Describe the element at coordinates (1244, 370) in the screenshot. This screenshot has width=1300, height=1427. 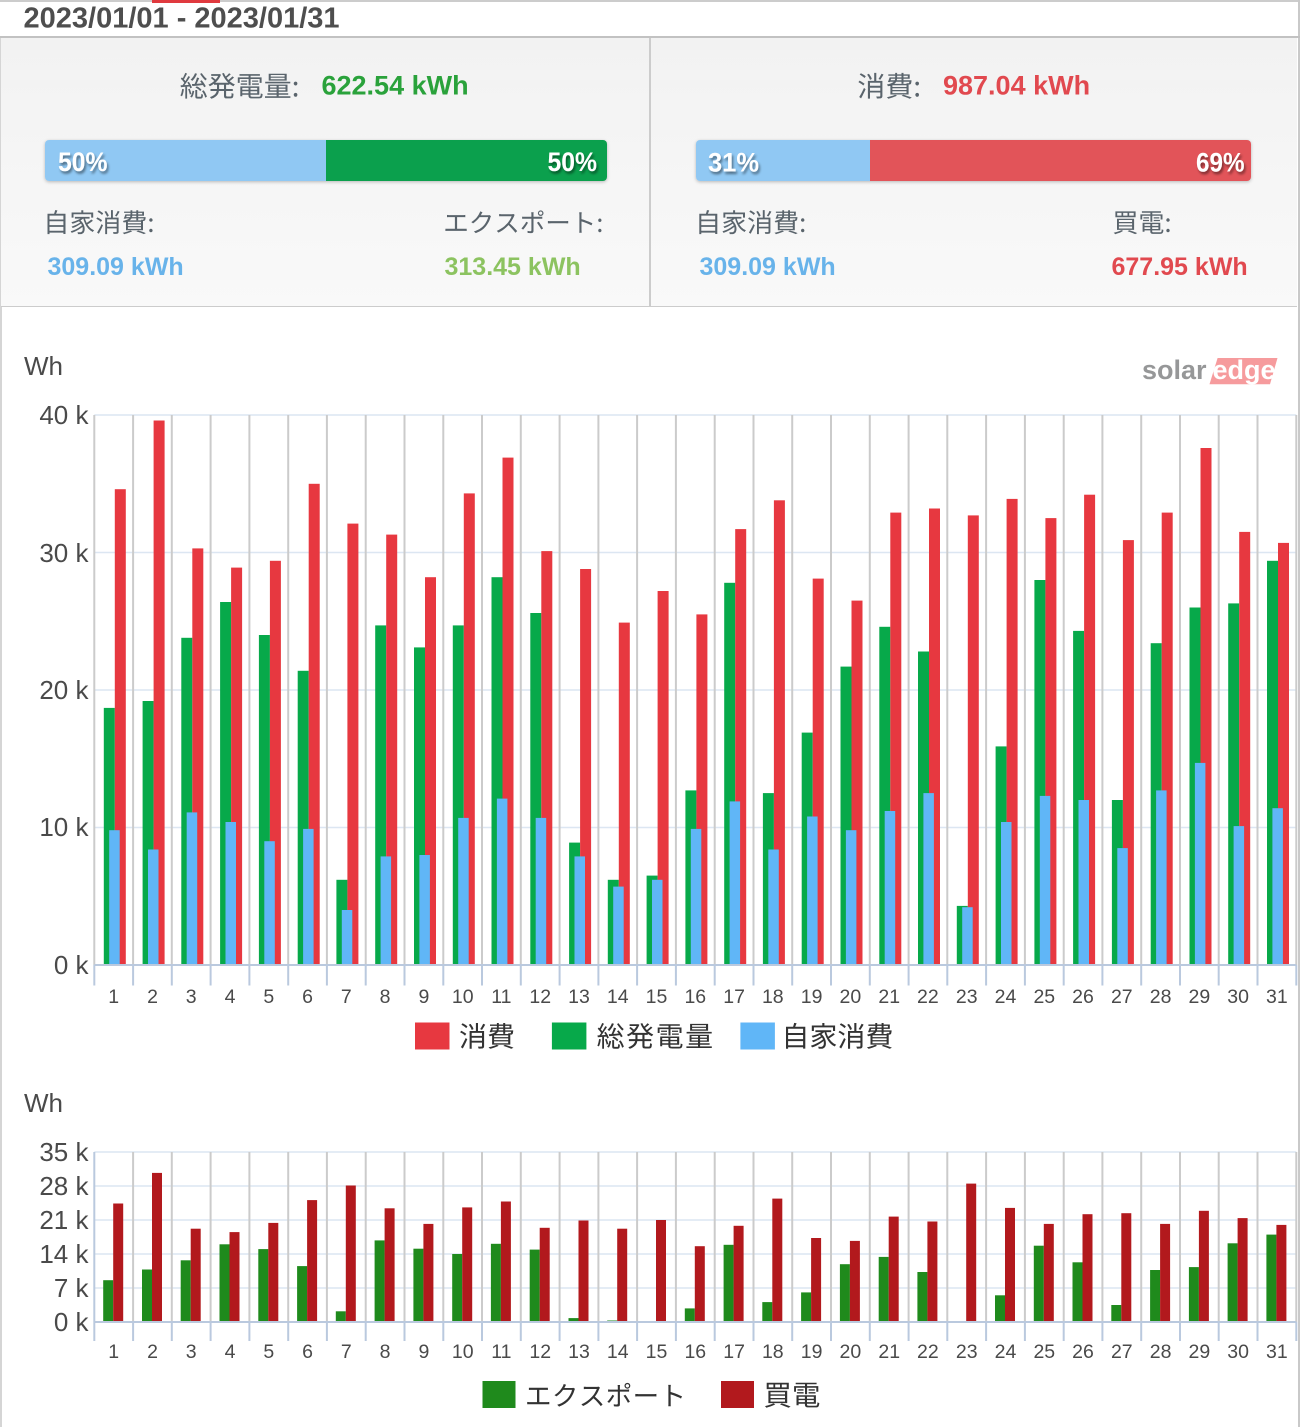
I see `svg-text: edge` at that location.